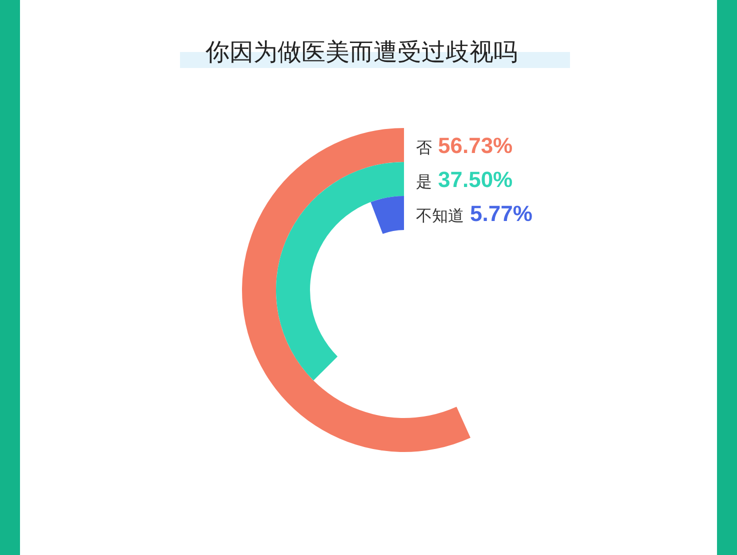 The height and width of the screenshot is (555, 737). What do you see at coordinates (475, 145) in the screenshot?
I see `data-label: 56.73%` at bounding box center [475, 145].